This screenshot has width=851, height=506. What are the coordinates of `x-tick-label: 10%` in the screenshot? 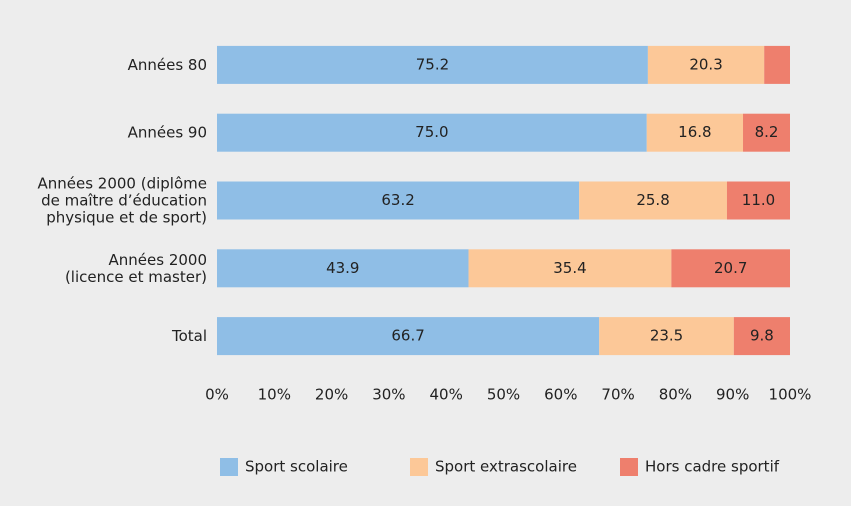 It's located at (274, 395).